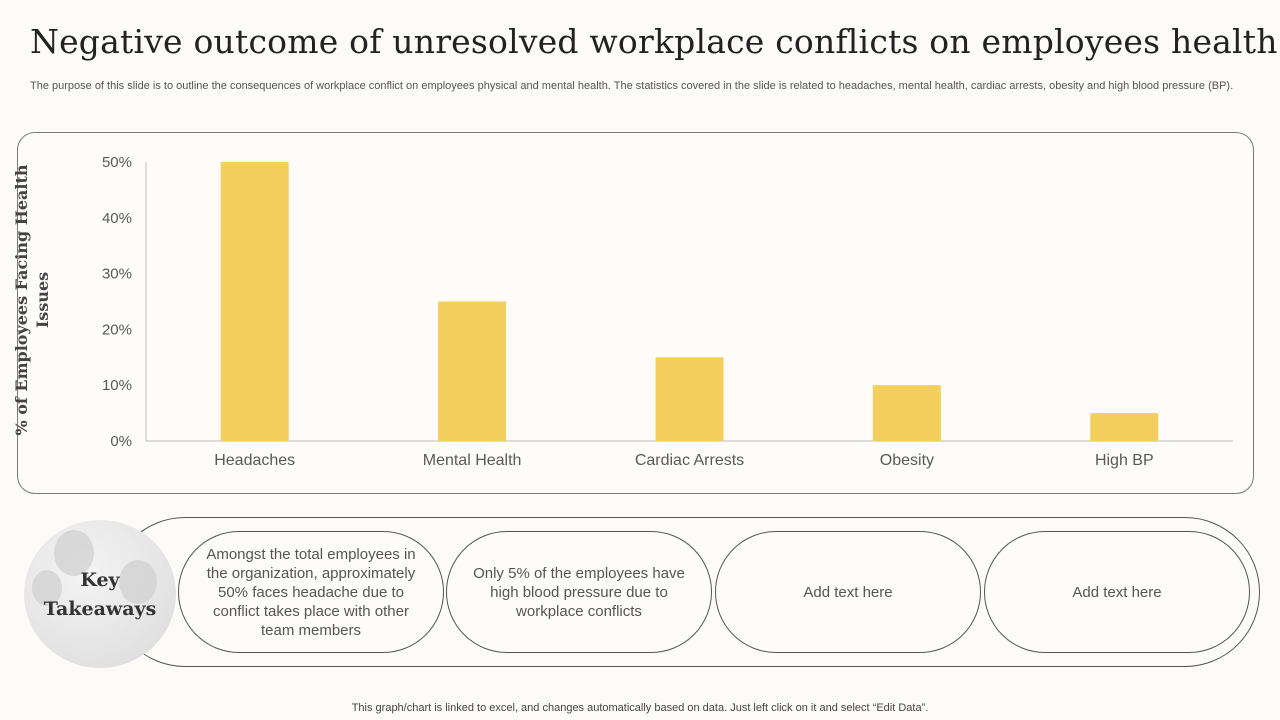 This screenshot has height=720, width=1280. I want to click on bar-headaches, so click(254, 301).